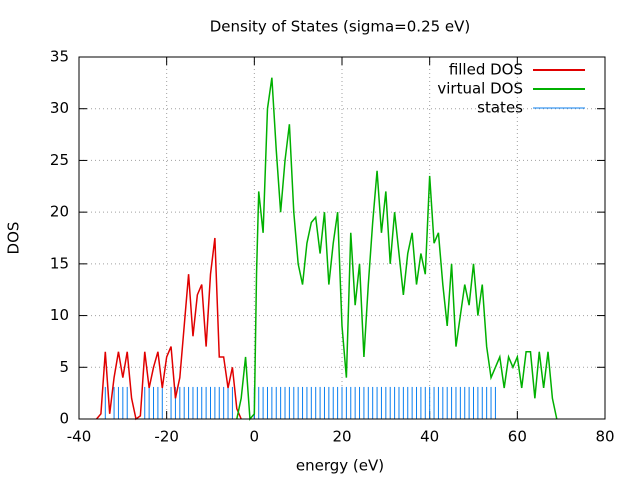 The height and width of the screenshot is (480, 640). I want to click on x-tick-label: 0, so click(255, 437).